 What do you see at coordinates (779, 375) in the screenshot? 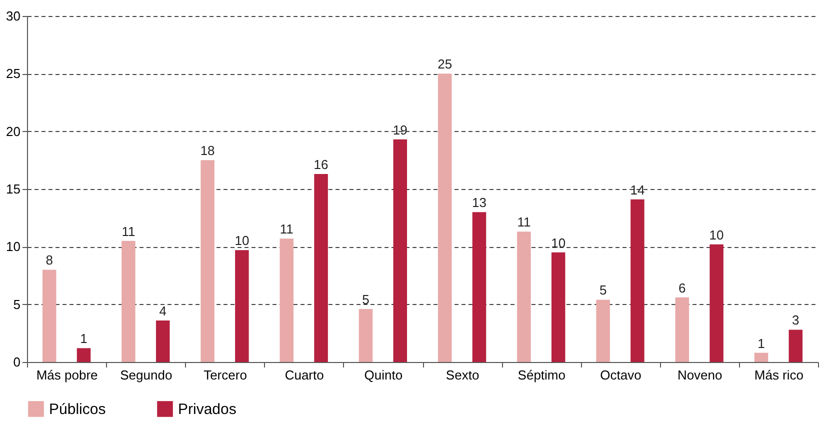
I see `x-tick-label: Más rico` at bounding box center [779, 375].